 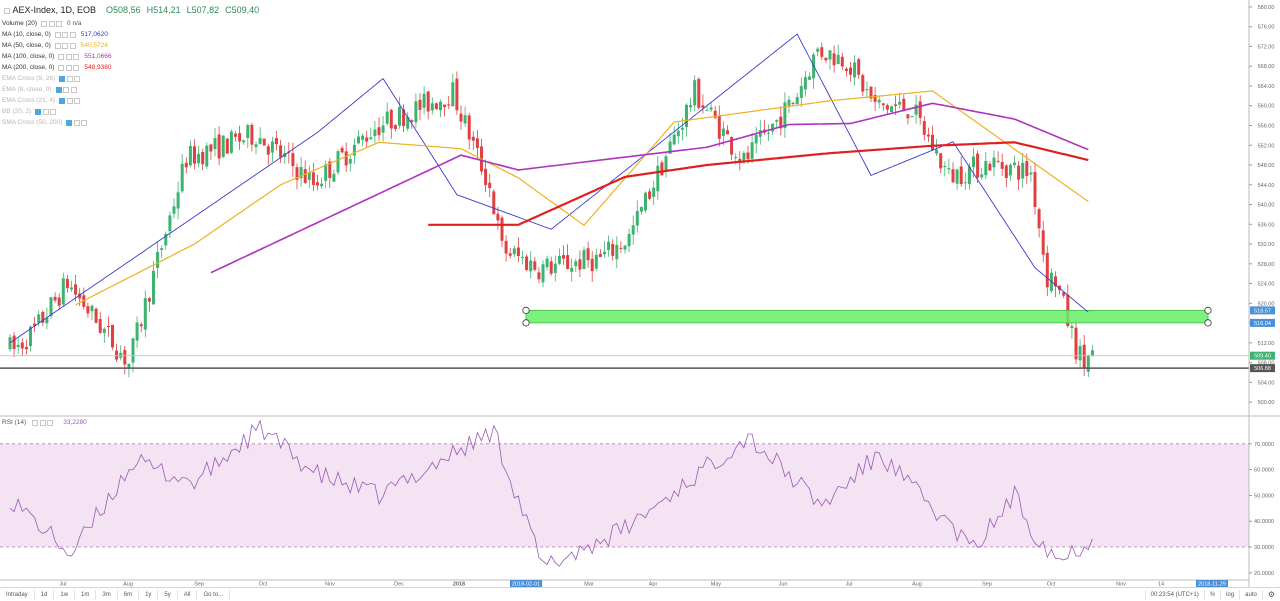 I want to click on timeframe-button: 3m, so click(x=107, y=594).